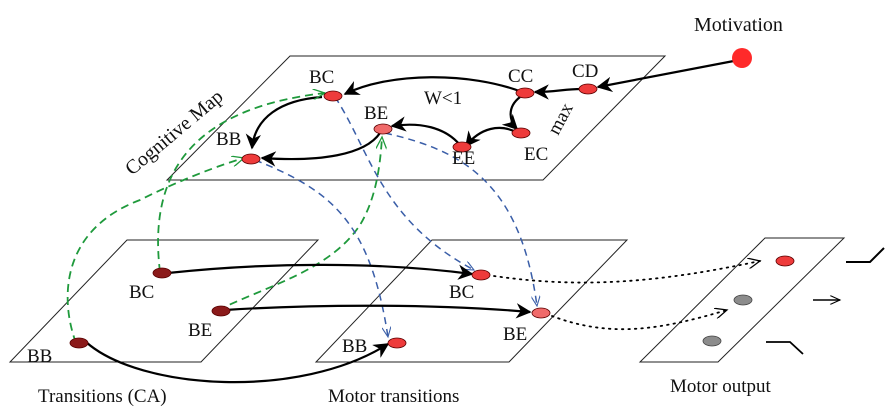 This screenshot has width=894, height=413. Describe the element at coordinates (536, 154) in the screenshot. I see `cogmap-label-ec: EC` at that location.